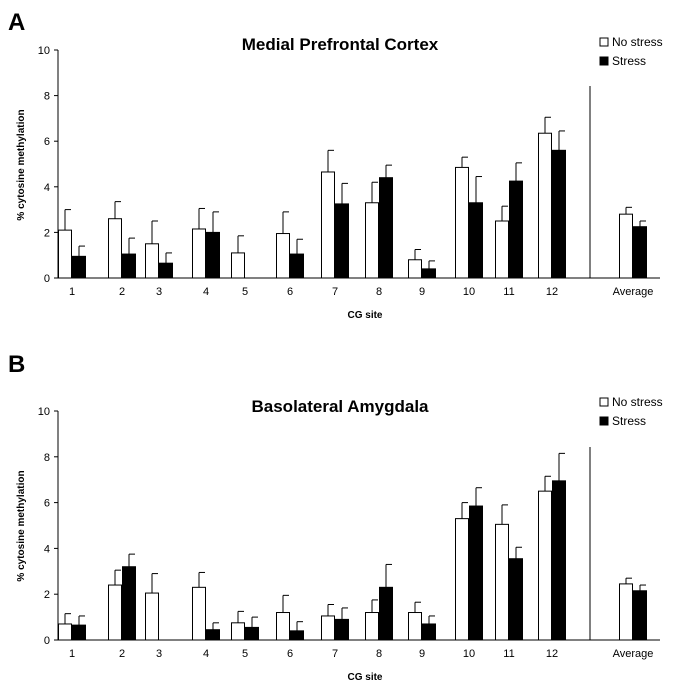 The height and width of the screenshot is (682, 676). I want to click on chart-title-a: Medial Prefrontal Cortex, so click(340, 44).